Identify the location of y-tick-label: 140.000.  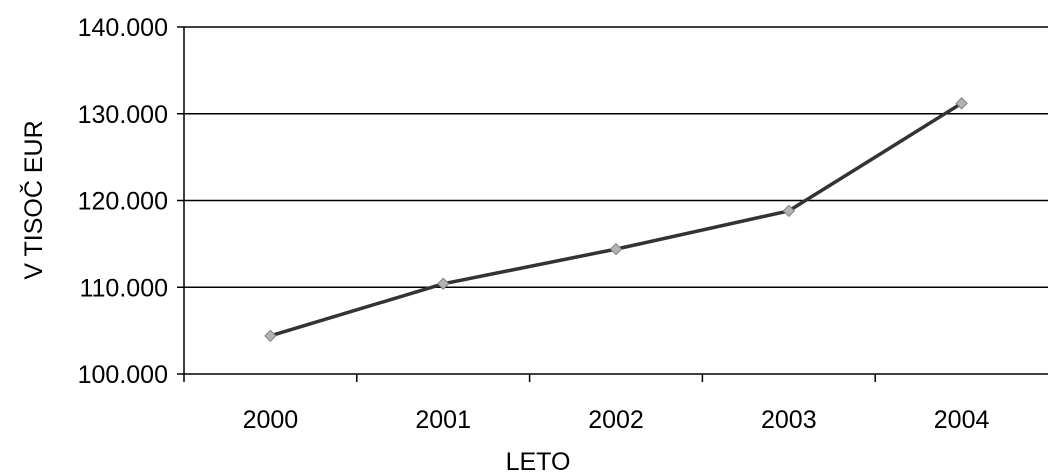
(123, 28).